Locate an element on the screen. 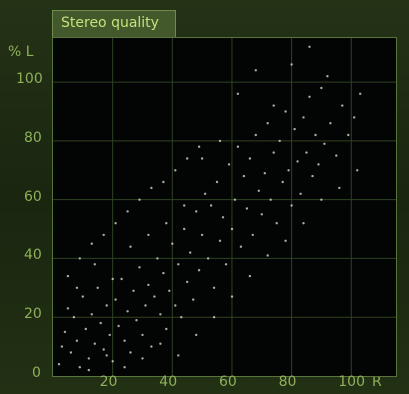 The width and height of the screenshot is (409, 394). x-tick-label: 100 is located at coordinates (351, 382).